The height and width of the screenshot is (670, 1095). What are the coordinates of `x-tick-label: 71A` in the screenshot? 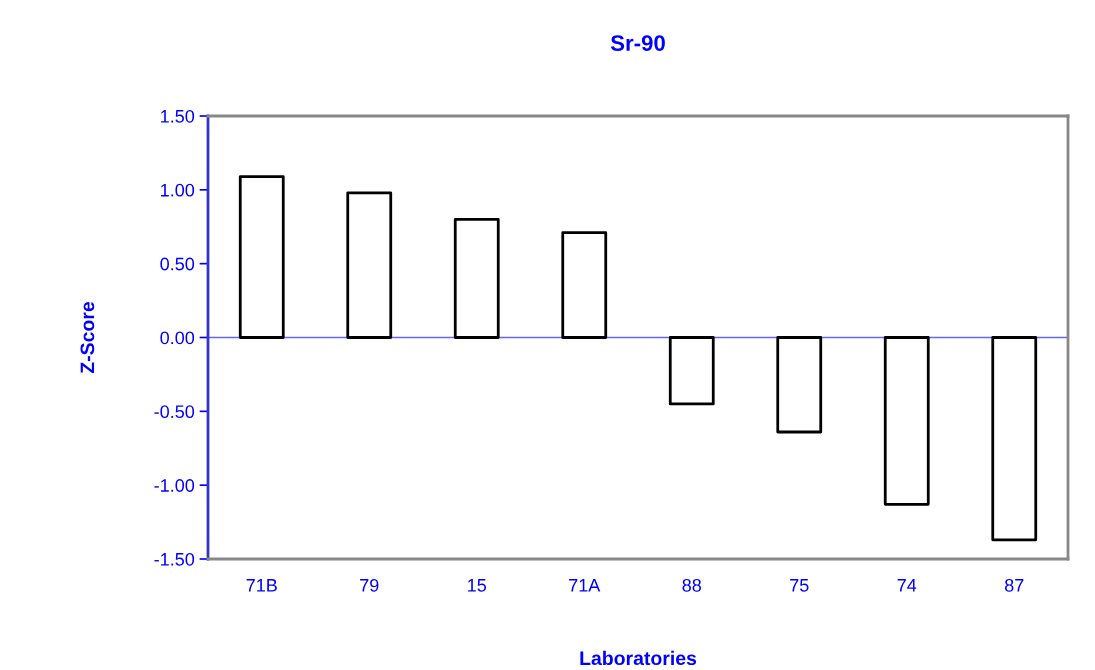 It's located at (585, 585).